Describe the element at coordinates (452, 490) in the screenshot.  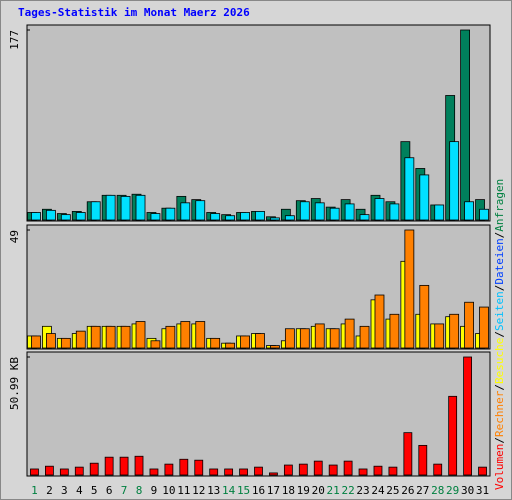
I see `x-tick-label: 29` at that location.